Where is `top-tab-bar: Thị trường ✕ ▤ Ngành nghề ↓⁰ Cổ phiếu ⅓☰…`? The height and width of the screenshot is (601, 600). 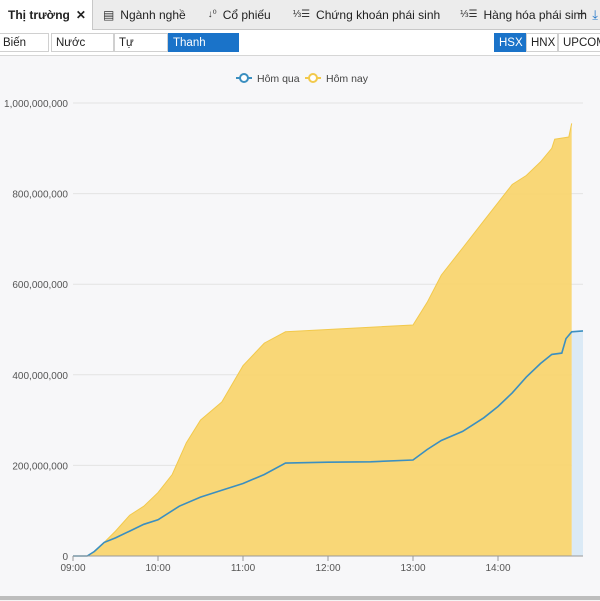
top-tab-bar: Thị trường ✕ ▤ Ngành nghề ↓⁰ Cổ phiếu ⅓☰… is located at coordinates (300, 15).